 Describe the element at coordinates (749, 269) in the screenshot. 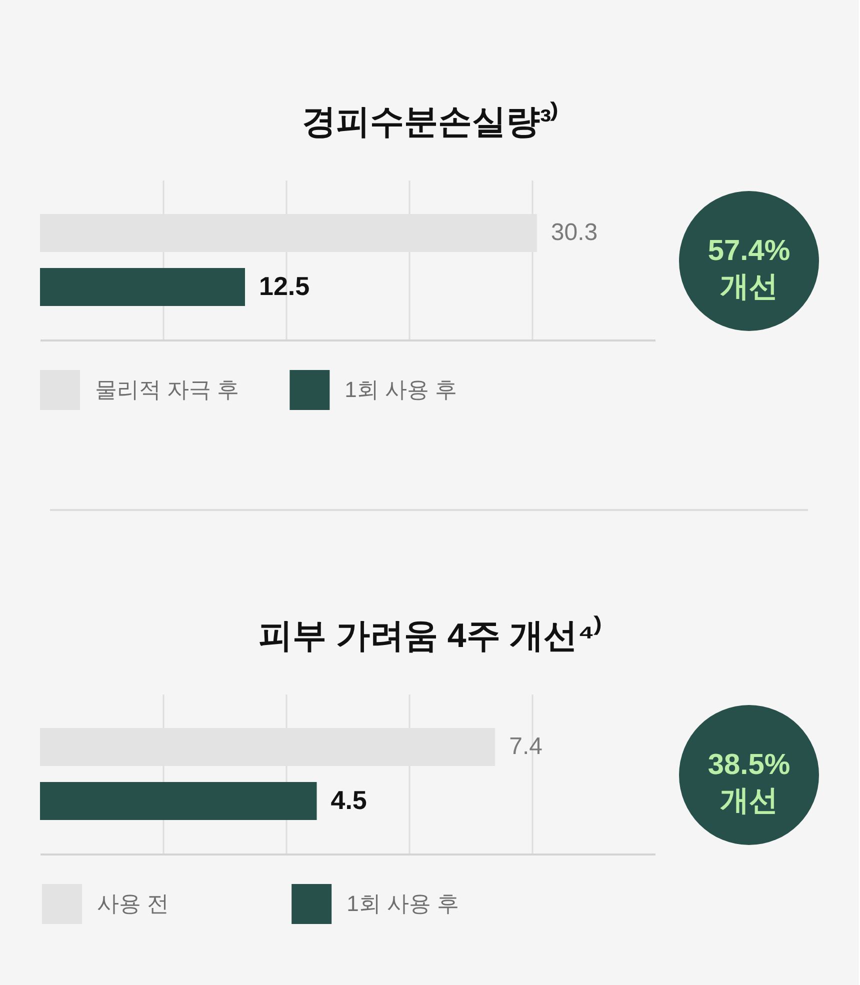

I see `text: 57.4% 개선` at that location.